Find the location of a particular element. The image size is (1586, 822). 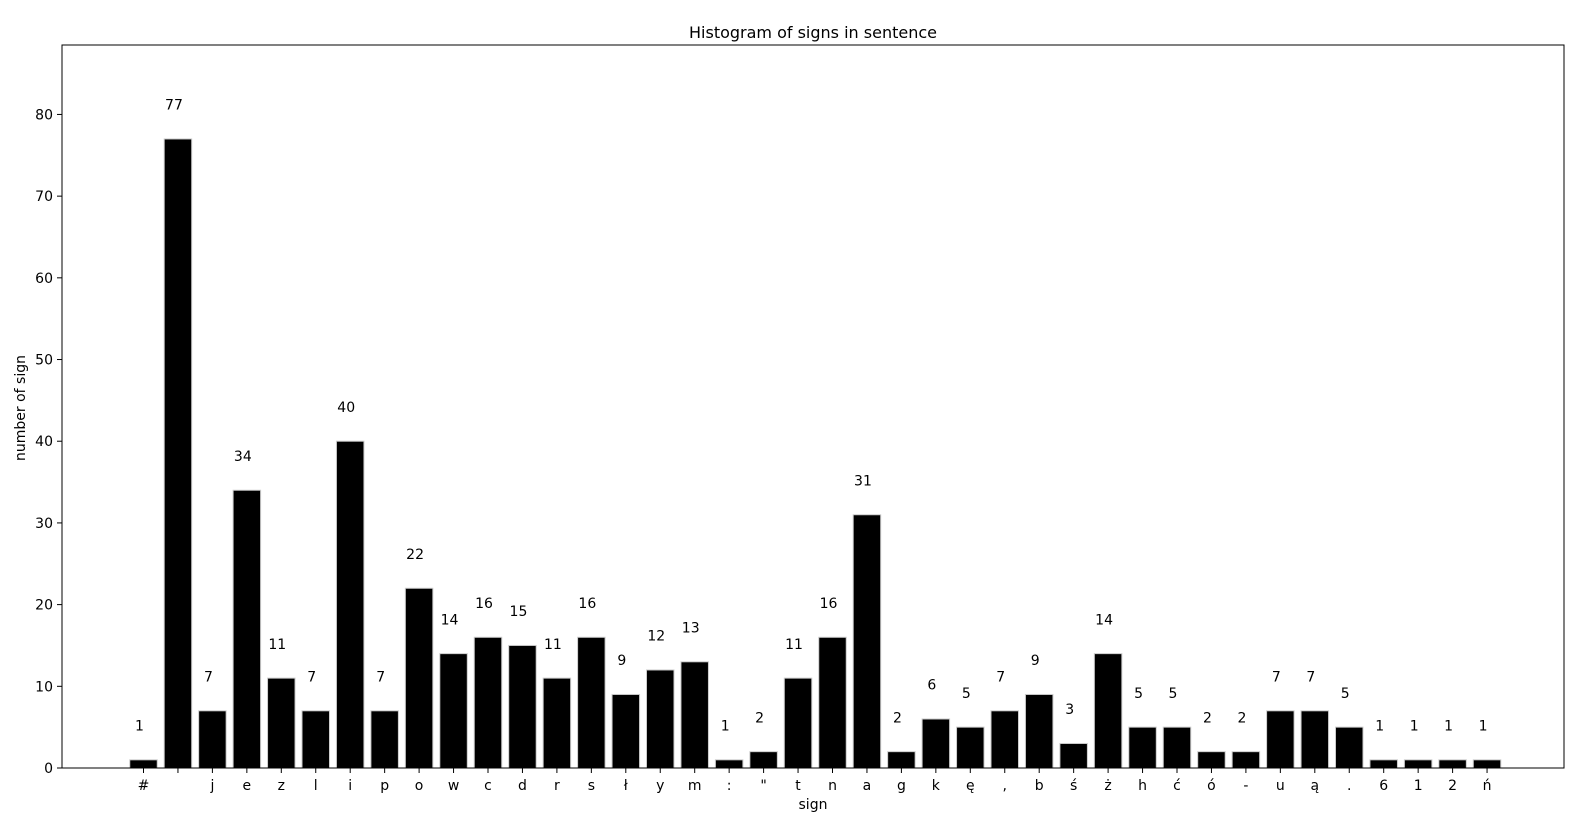

y-tick-label: 60 is located at coordinates (44, 279).